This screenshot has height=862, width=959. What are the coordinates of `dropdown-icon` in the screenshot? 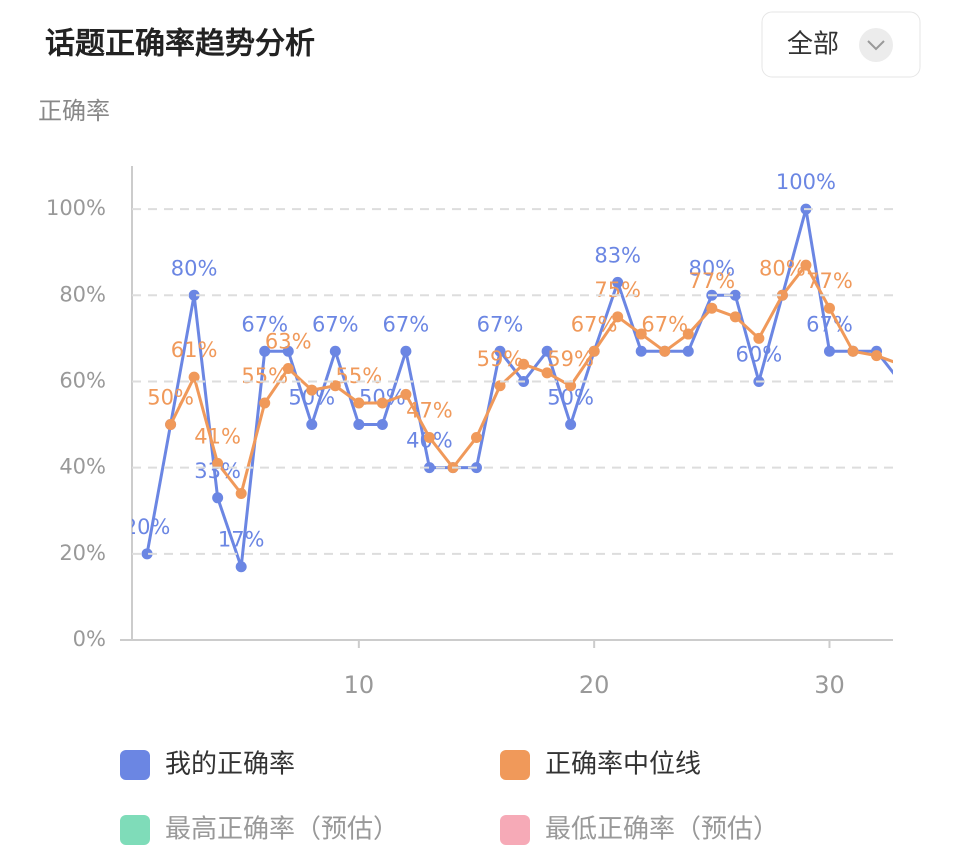 It's located at (876, 45).